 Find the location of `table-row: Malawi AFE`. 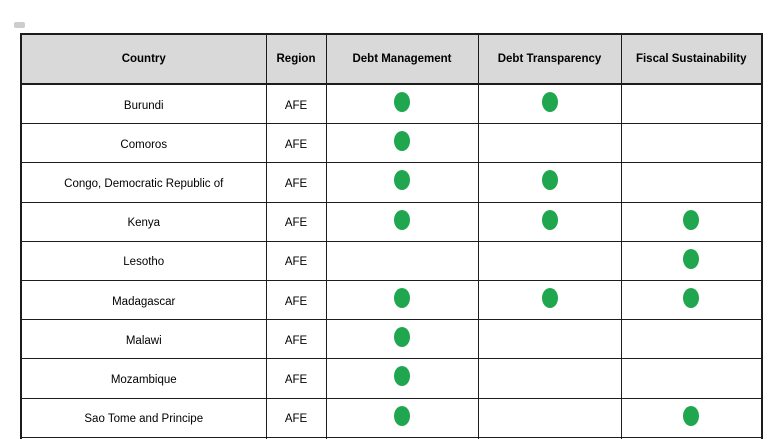

table-row: Malawi AFE is located at coordinates (391, 339).